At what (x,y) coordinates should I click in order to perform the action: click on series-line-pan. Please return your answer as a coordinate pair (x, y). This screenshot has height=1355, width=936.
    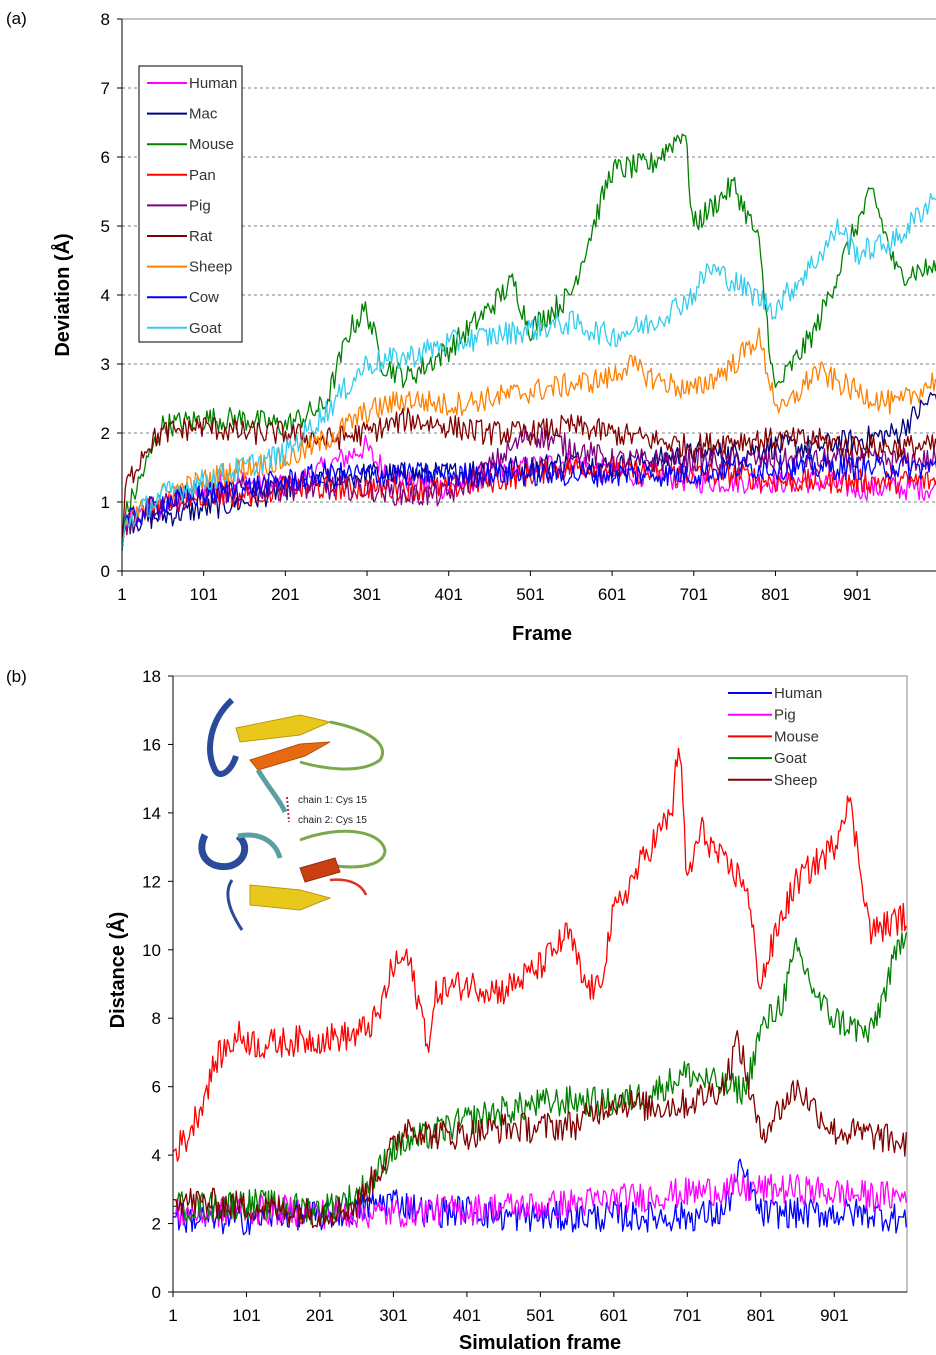
    Looking at the image, I should click on (529, 503).